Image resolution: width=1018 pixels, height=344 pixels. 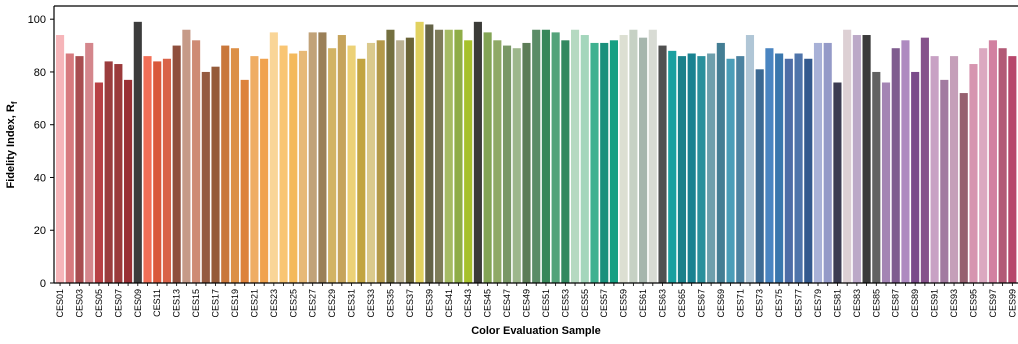 I want to click on x-tick-label-ces95: CES95, so click(x=973, y=303).